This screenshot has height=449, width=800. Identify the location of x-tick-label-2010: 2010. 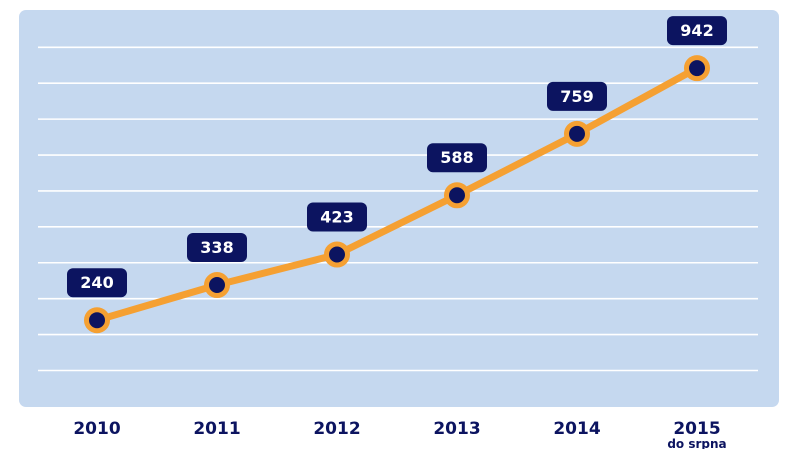
(96, 429).